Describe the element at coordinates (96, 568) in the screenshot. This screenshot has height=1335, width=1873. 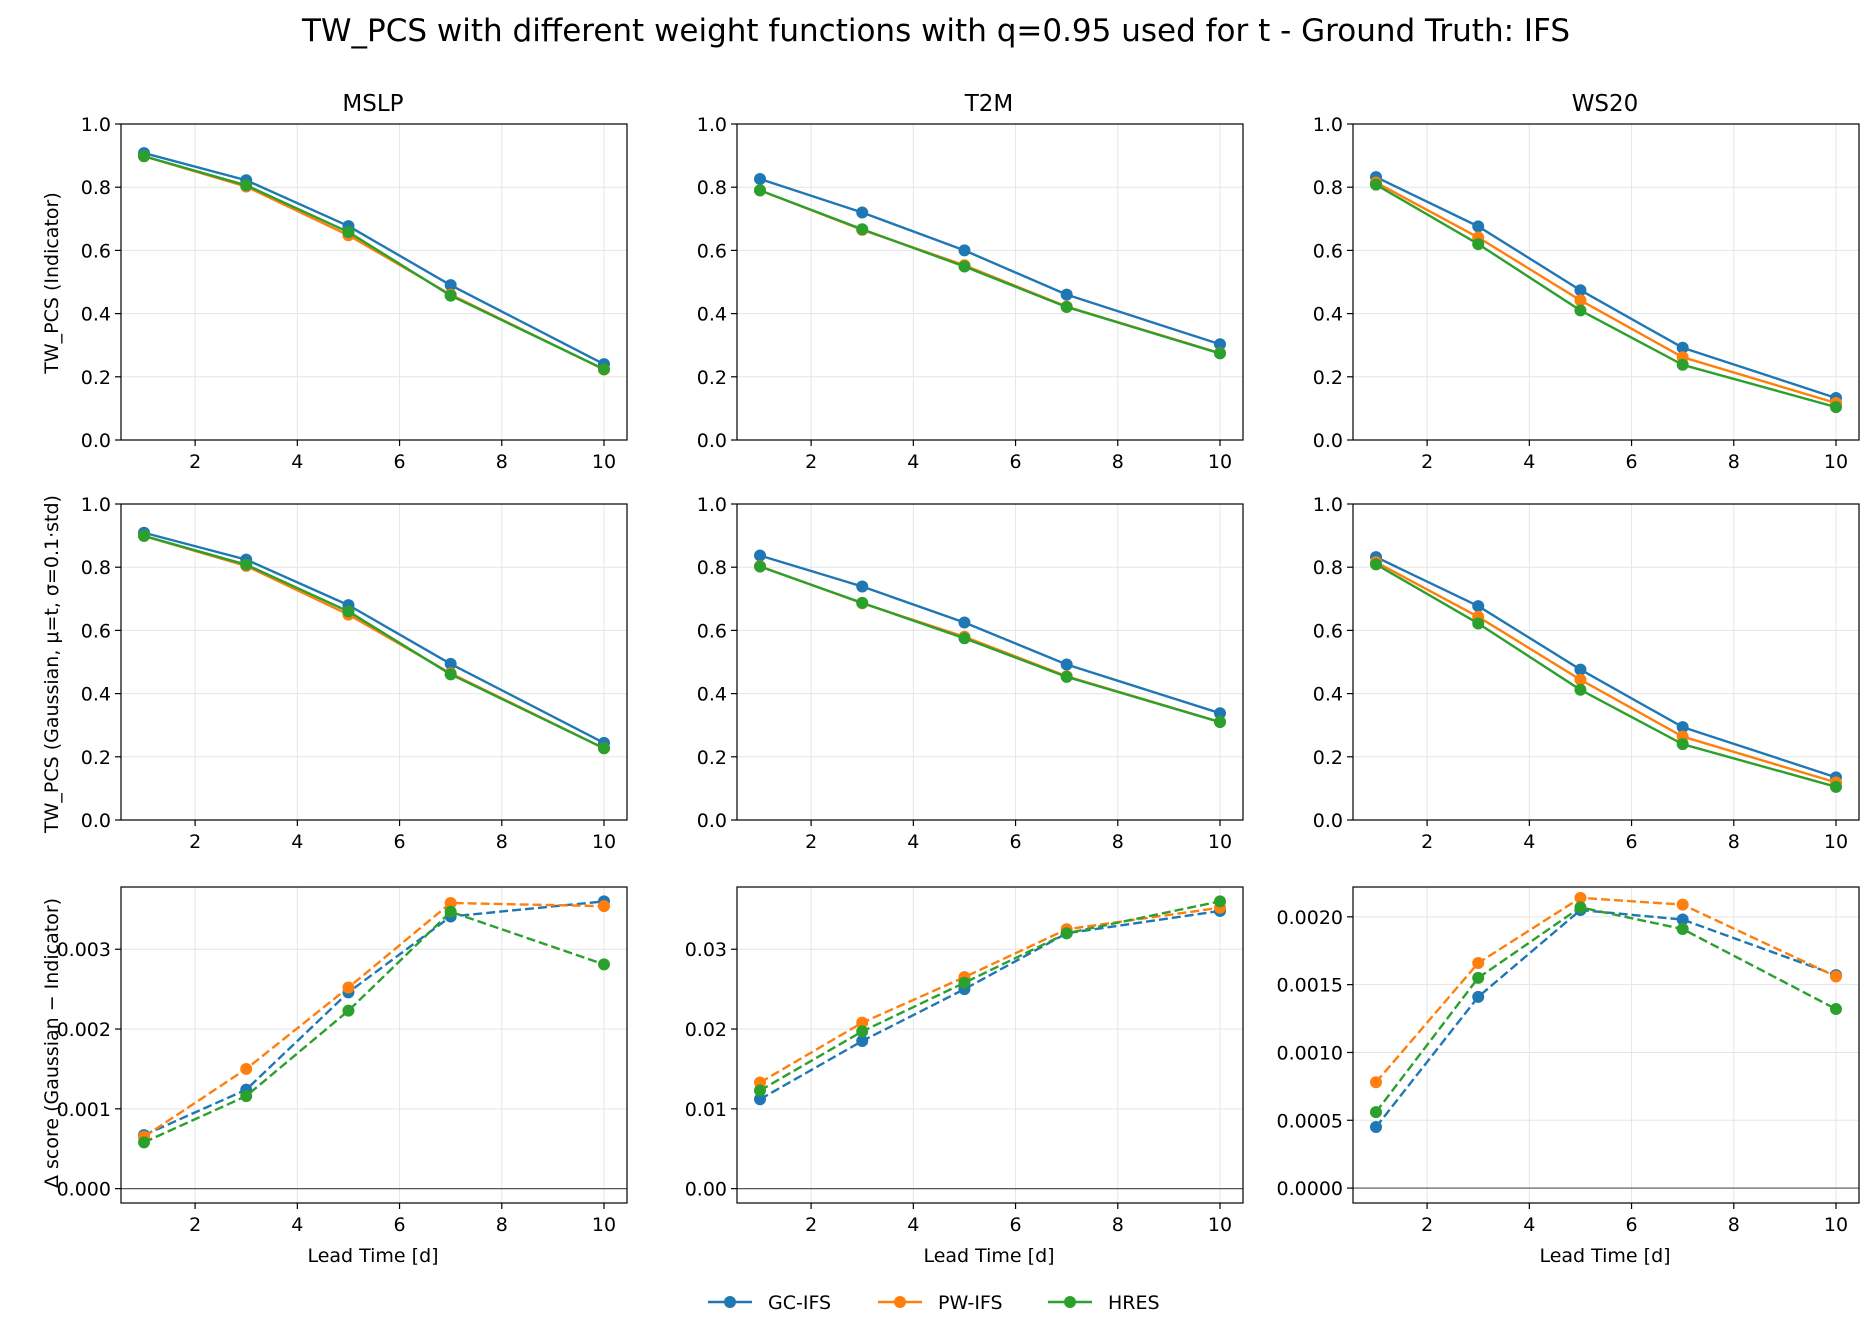
I see `y-tick-label: 0.8` at that location.